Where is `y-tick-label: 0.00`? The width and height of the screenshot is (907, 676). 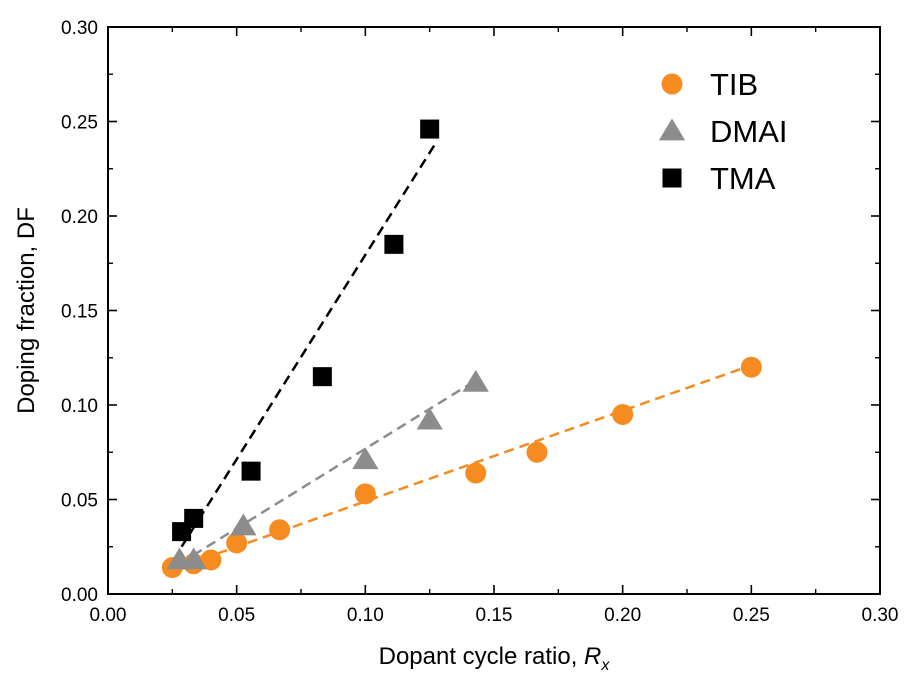 y-tick-label: 0.00 is located at coordinates (79, 595).